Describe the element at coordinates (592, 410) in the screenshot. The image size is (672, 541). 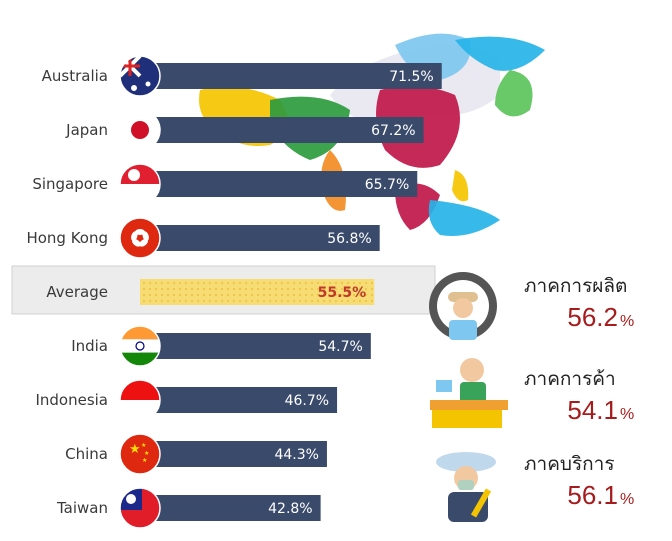
I see `sector-value: 54.1` at that location.